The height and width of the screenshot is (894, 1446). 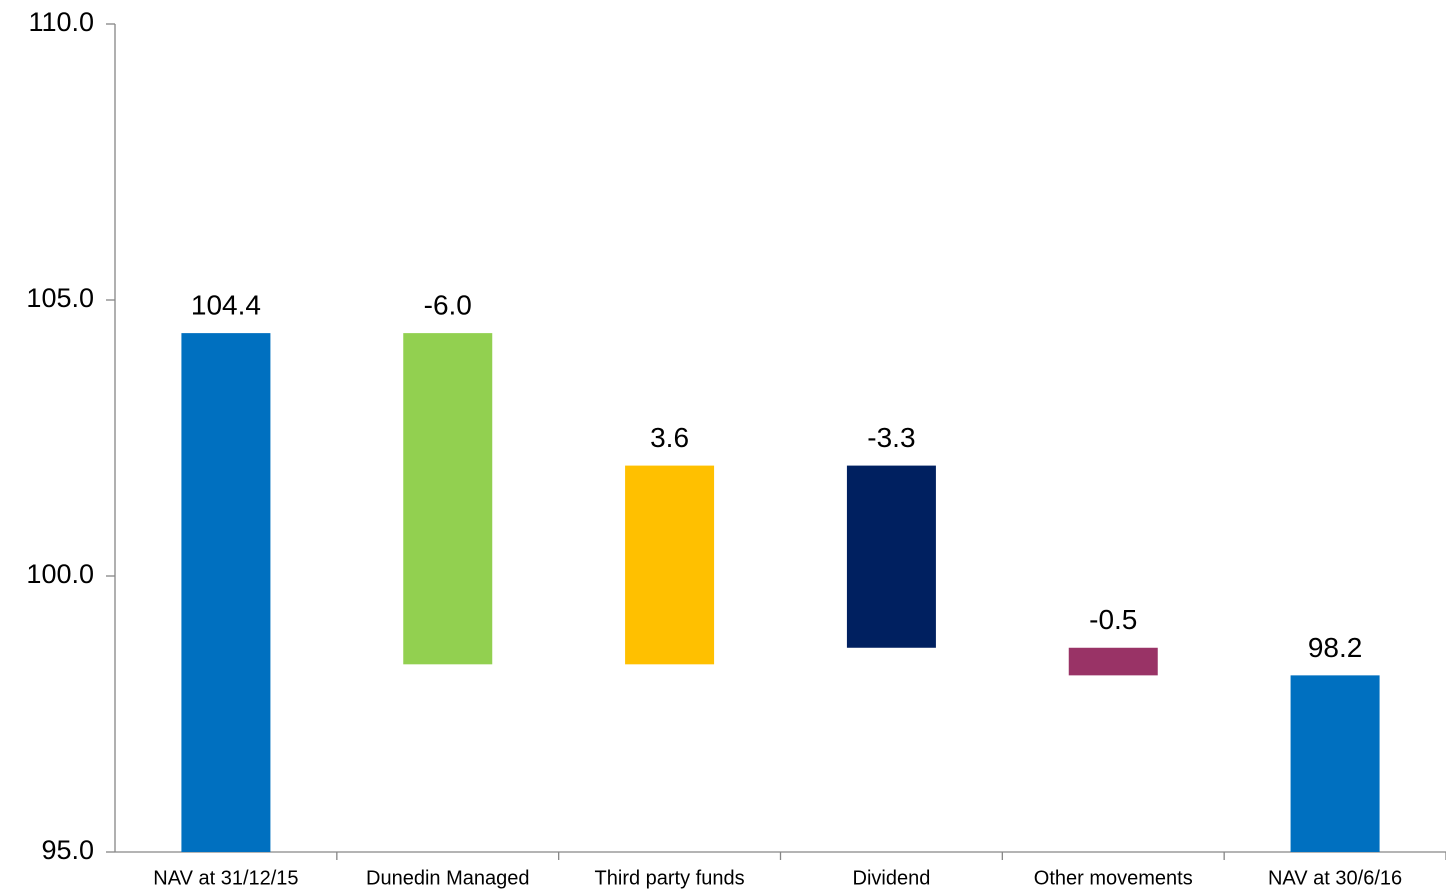 What do you see at coordinates (448, 305) in the screenshot?
I see `value-label: -6.0` at bounding box center [448, 305].